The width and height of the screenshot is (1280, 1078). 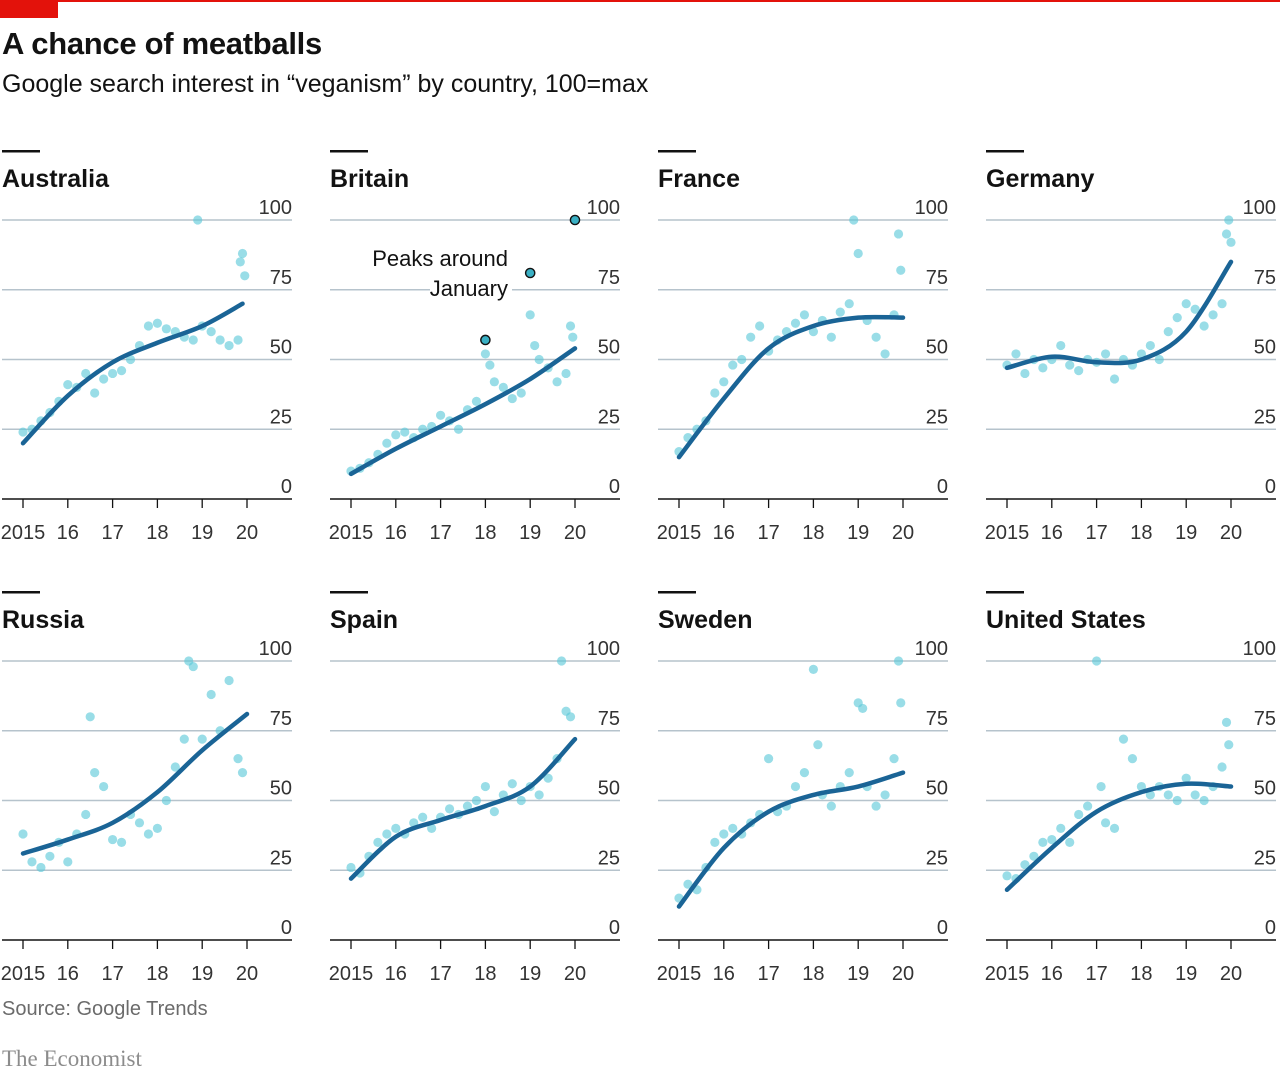 What do you see at coordinates (29, 9) in the screenshot?
I see `brand-red-tag` at bounding box center [29, 9].